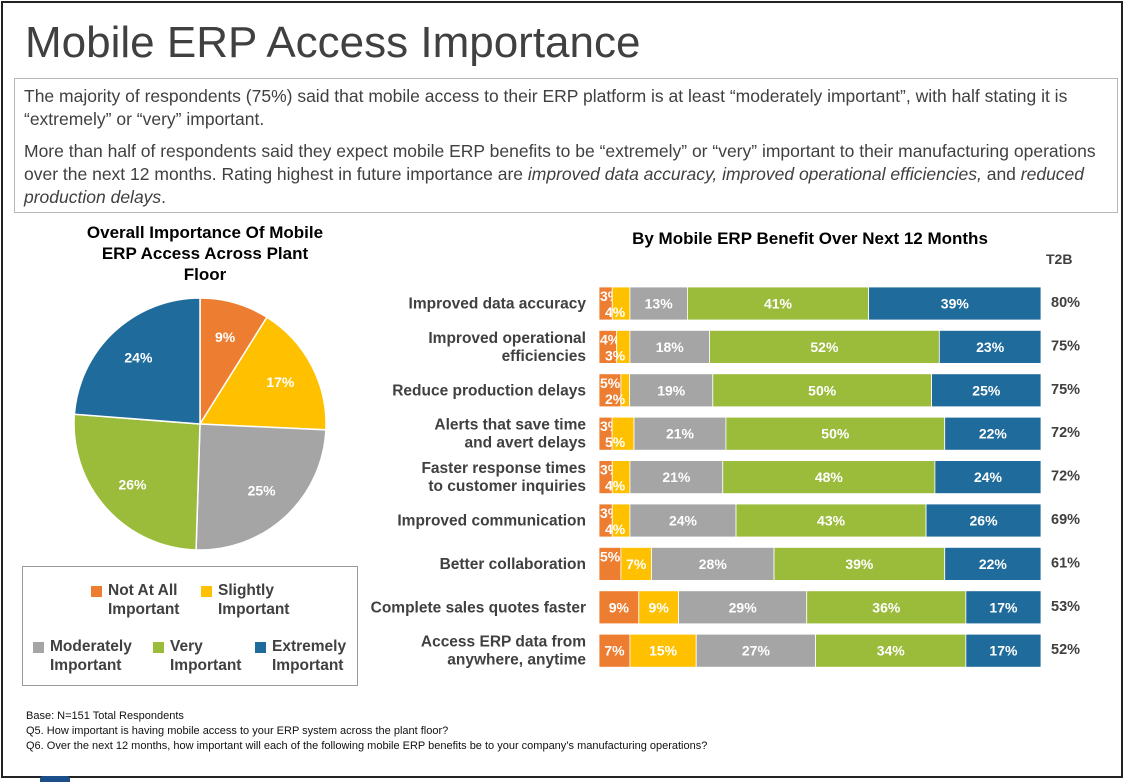  Describe the element at coordinates (206, 656) in the screenshot. I see `legend-label-very: Very Important` at that location.